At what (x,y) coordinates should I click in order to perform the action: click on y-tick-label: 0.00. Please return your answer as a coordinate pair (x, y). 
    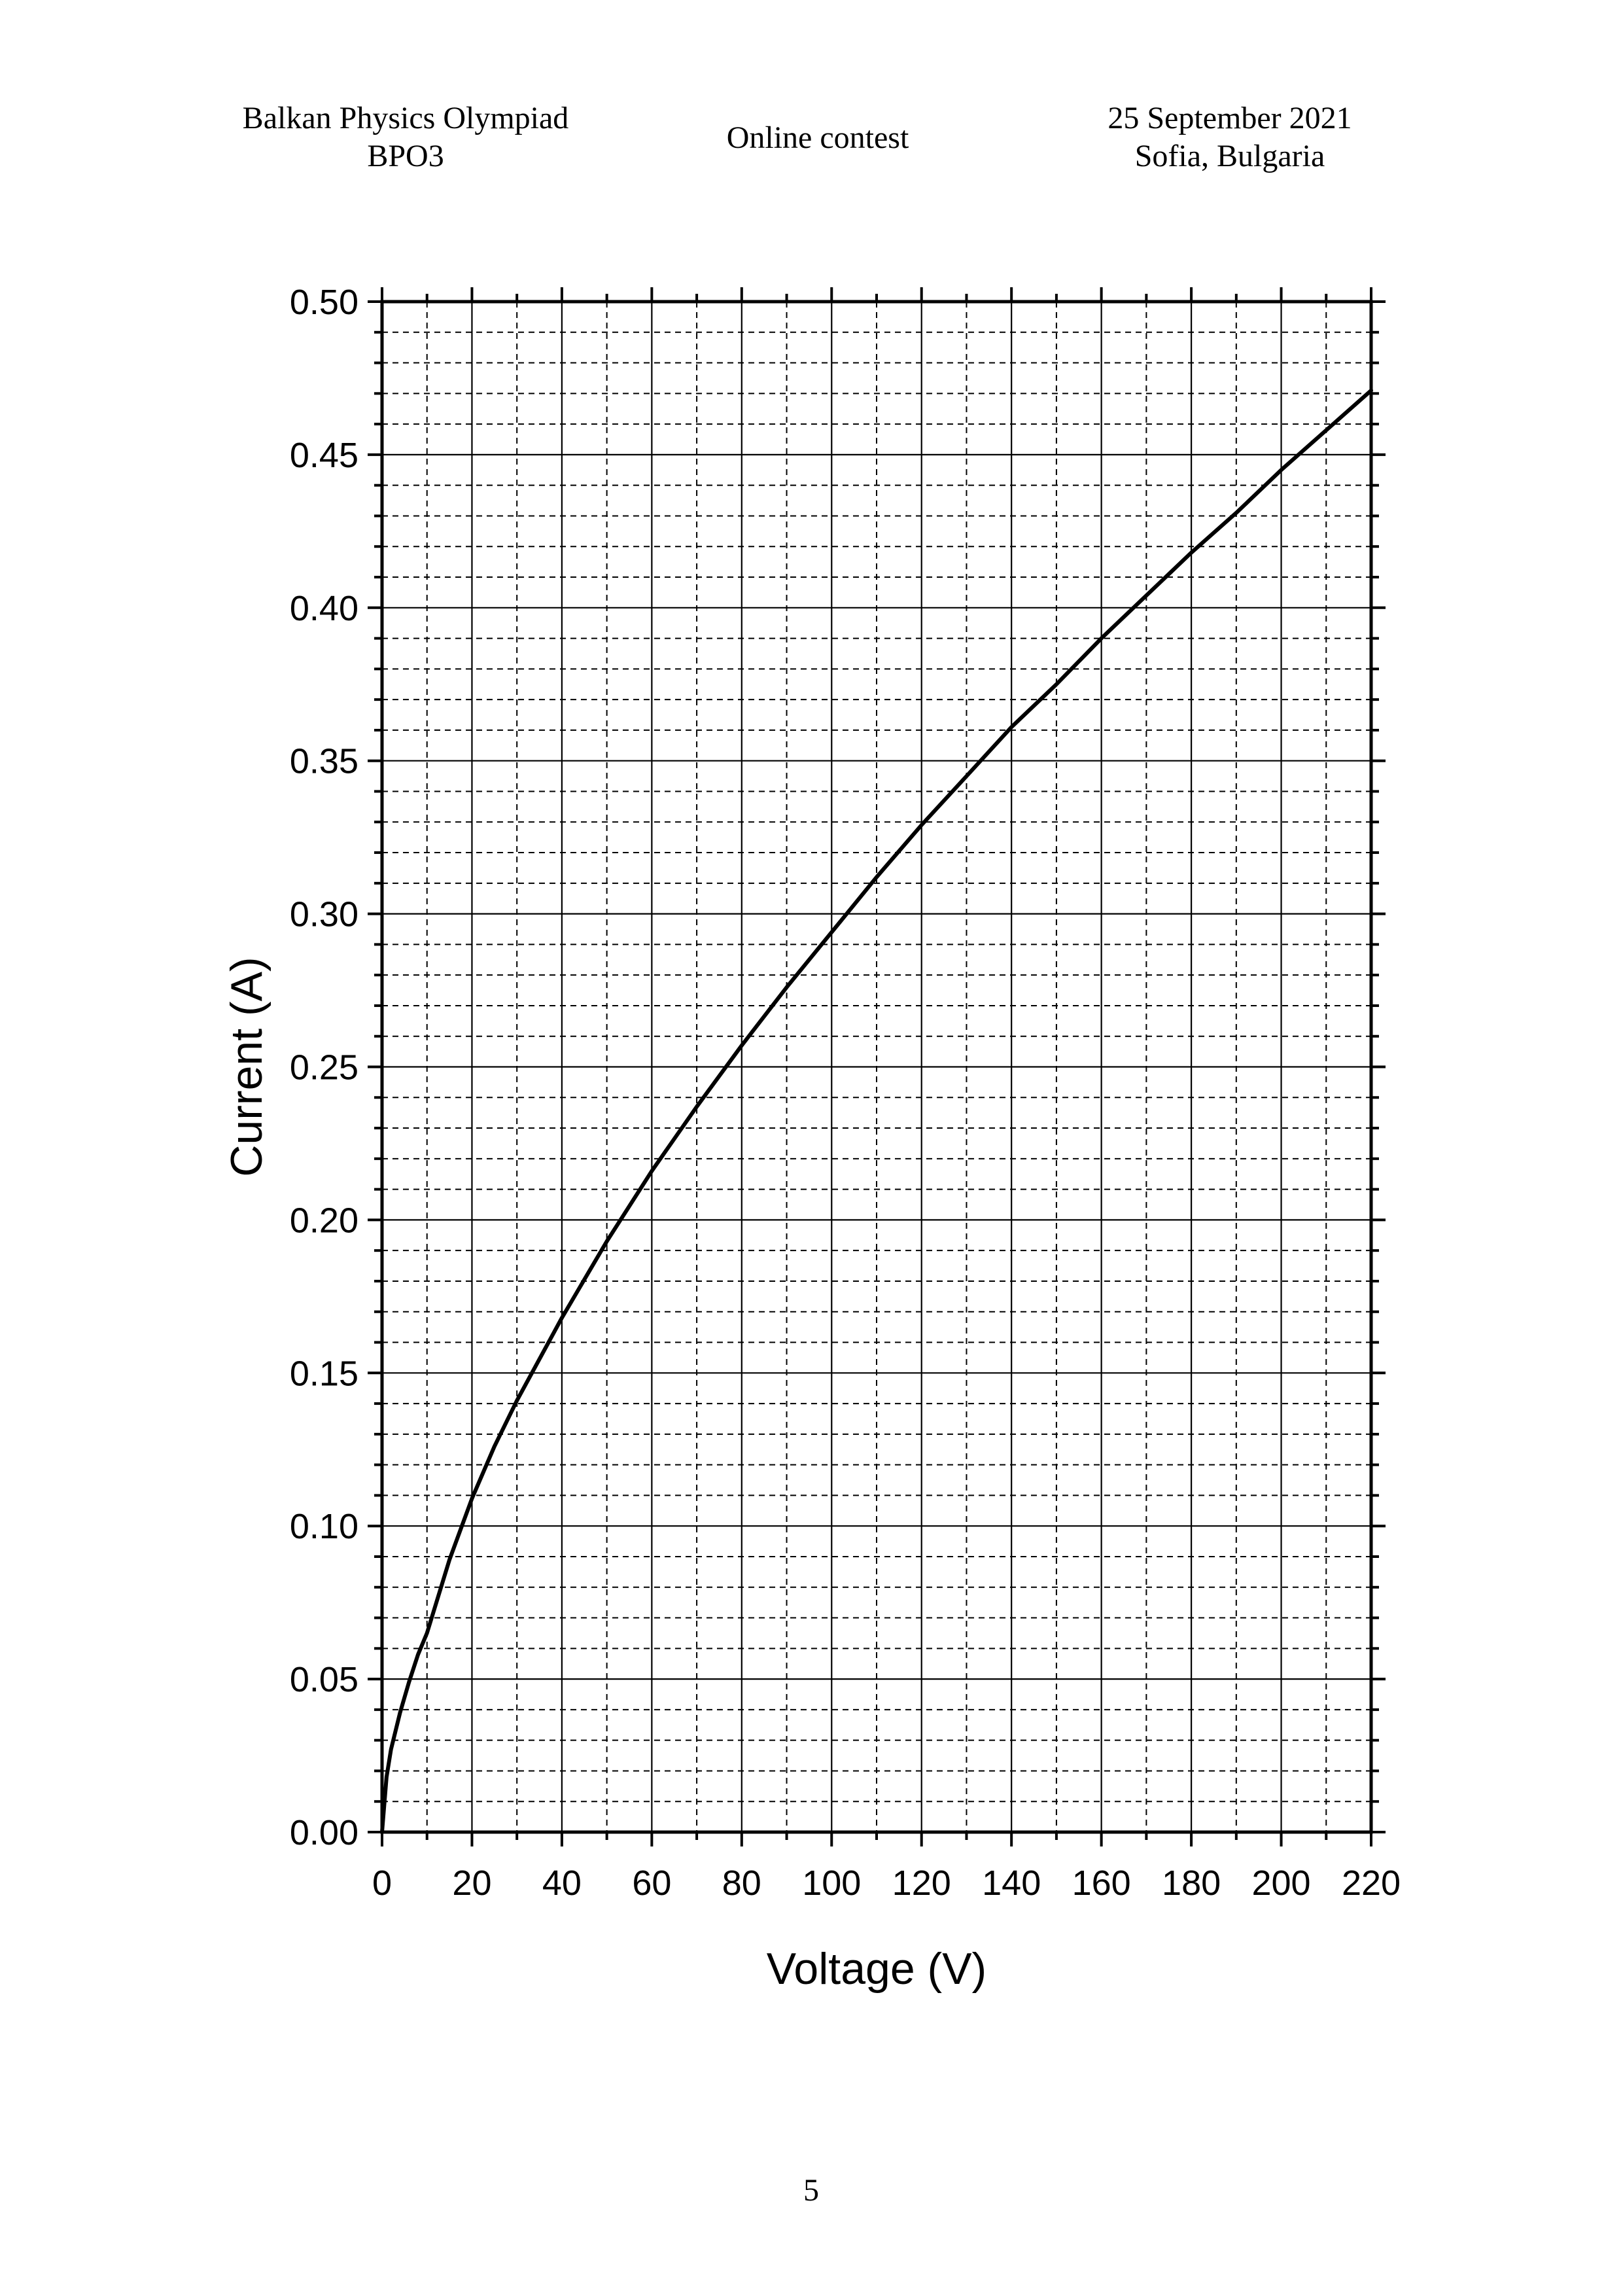
    Looking at the image, I should click on (324, 1832).